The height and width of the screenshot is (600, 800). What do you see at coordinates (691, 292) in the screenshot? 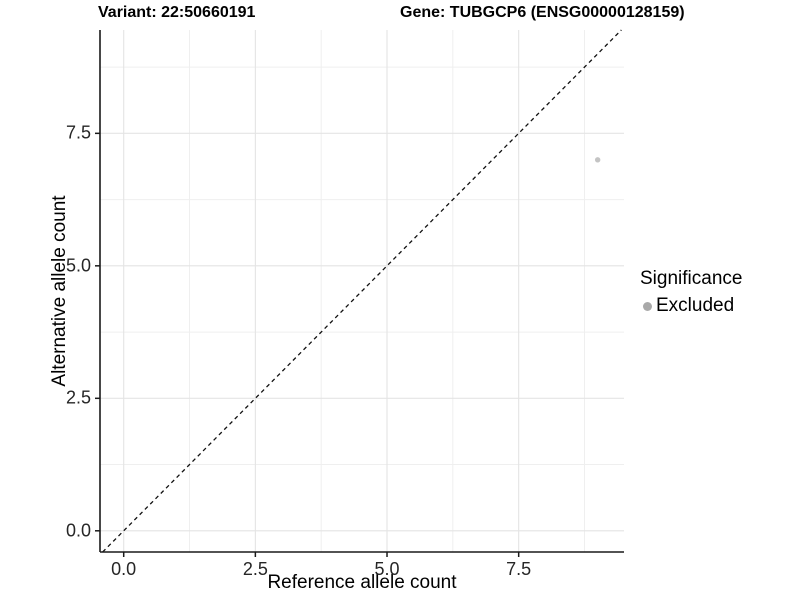
I see `legend: Significance Excluded` at bounding box center [691, 292].